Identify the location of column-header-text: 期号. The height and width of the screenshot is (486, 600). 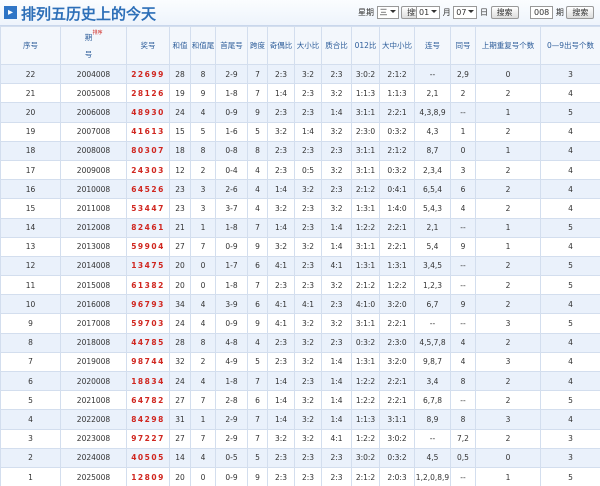
(88, 45).